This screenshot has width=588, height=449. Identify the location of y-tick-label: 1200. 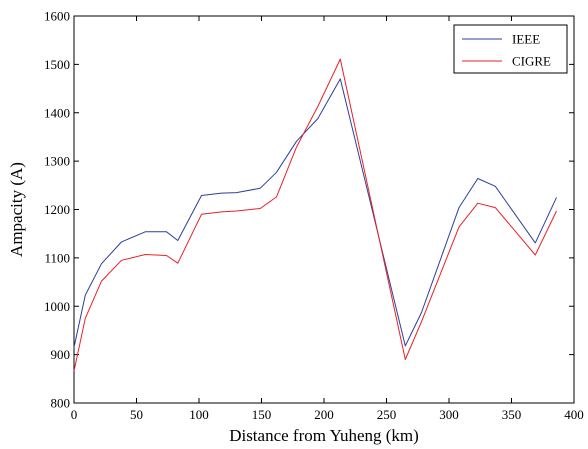
(57, 209).